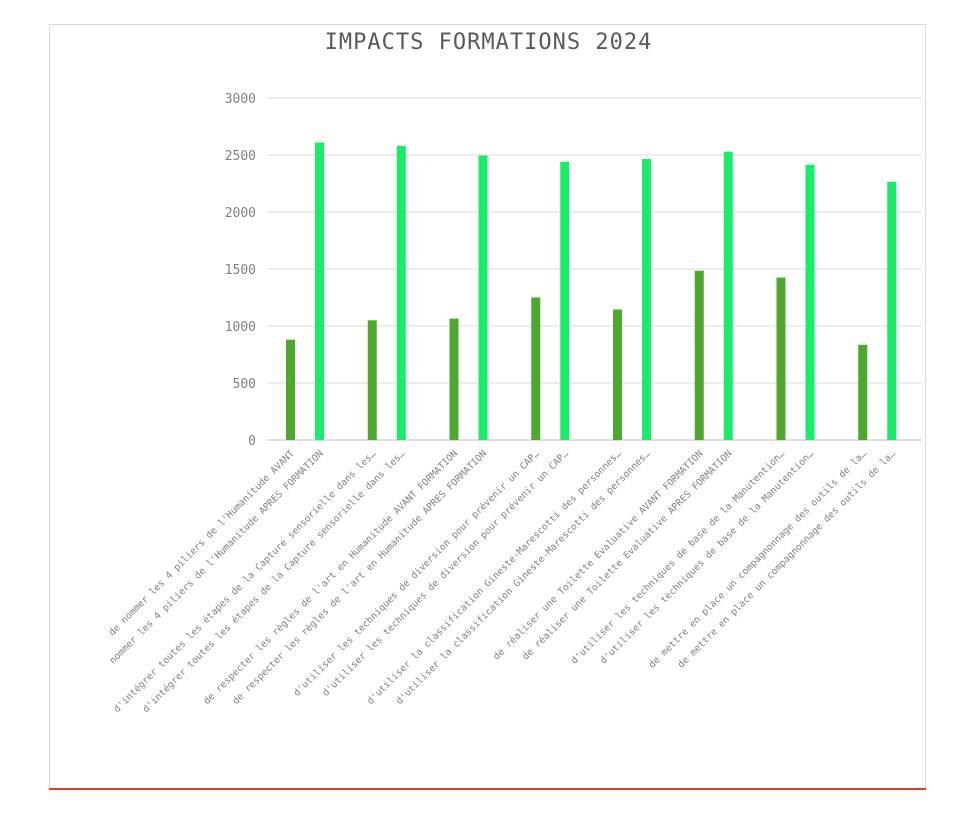  Describe the element at coordinates (240, 156) in the screenshot. I see `y-tick-label: 2500` at that location.